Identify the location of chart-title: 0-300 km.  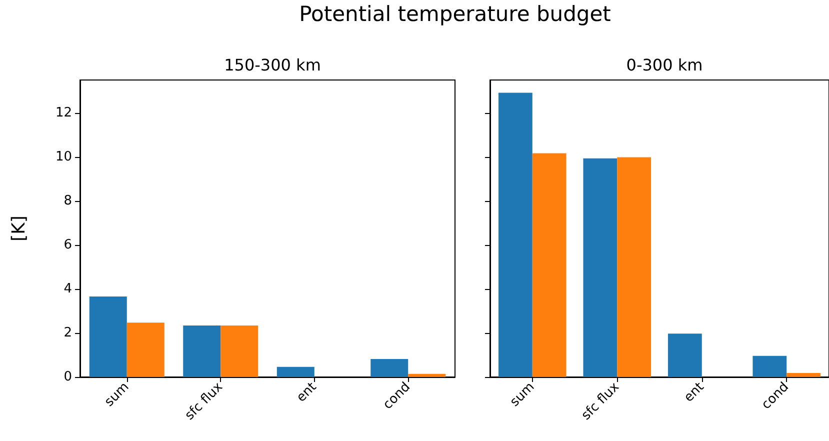
(664, 65).